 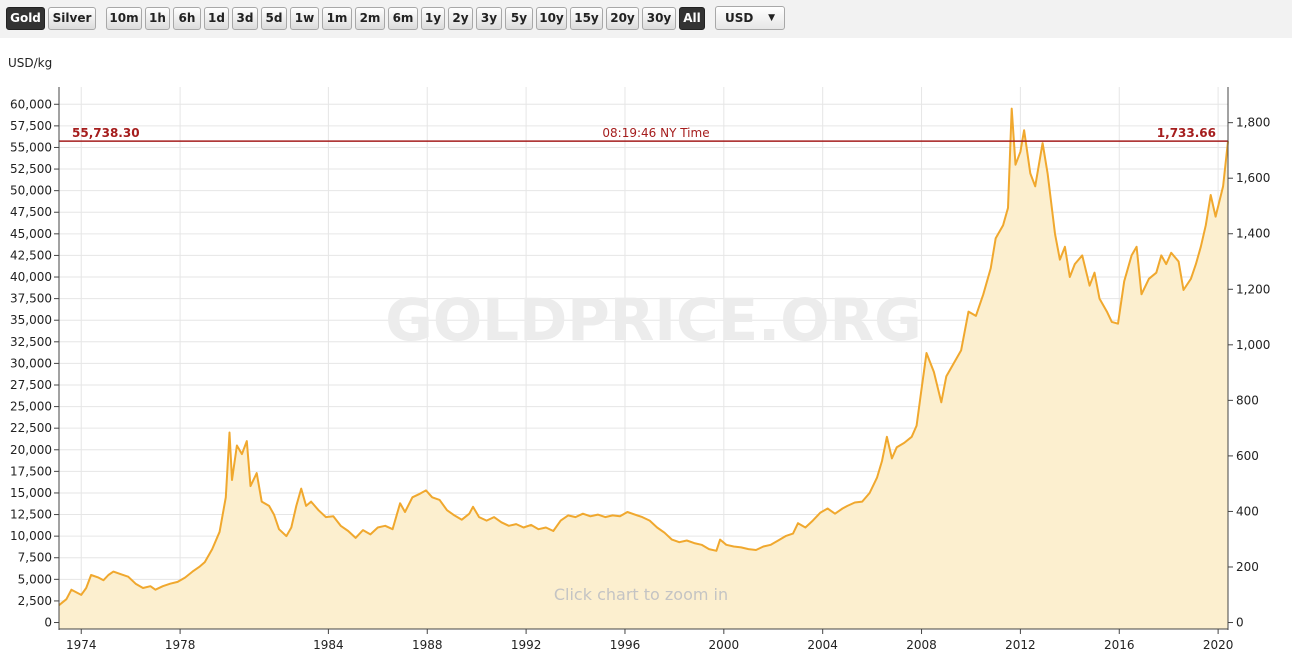 What do you see at coordinates (328, 645) in the screenshot?
I see `x-tick-label: 1984` at bounding box center [328, 645].